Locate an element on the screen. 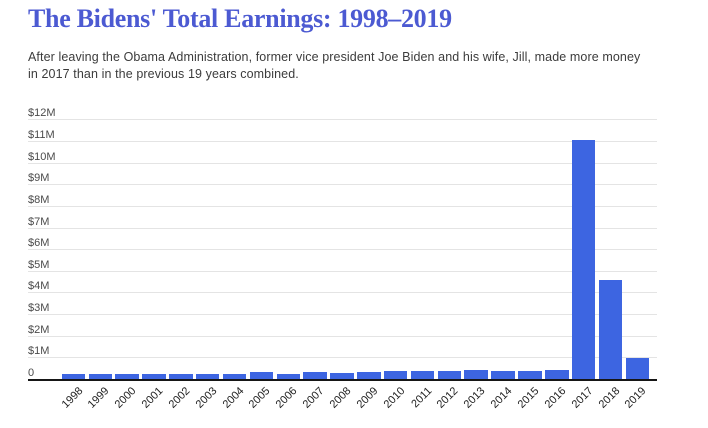 This screenshot has height=428, width=708. bar-2013 is located at coordinates (476, 374).